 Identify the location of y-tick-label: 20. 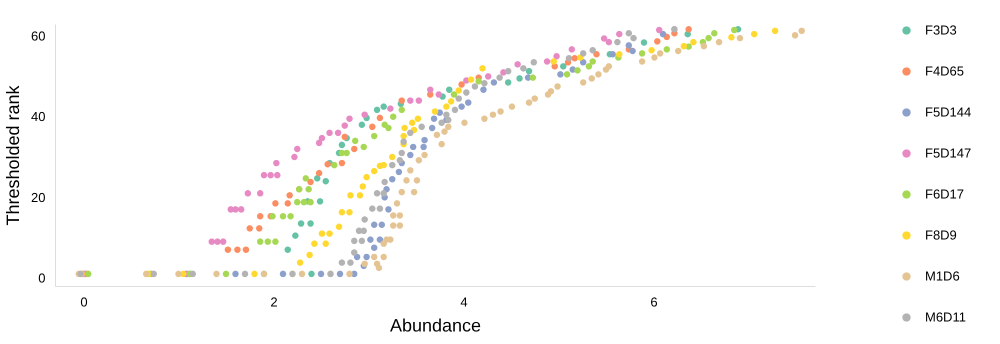
(38, 197).